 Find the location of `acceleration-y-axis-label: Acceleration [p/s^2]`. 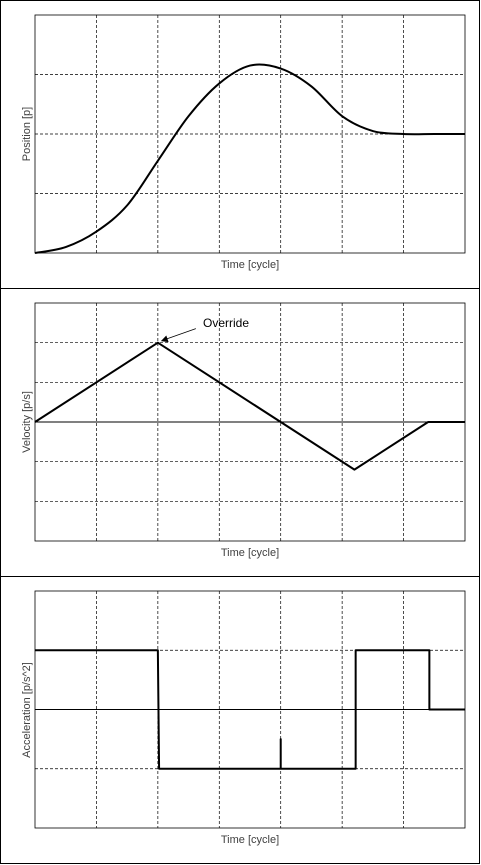

acceleration-y-axis-label: Acceleration [p/s^2] is located at coordinates (27, 710).